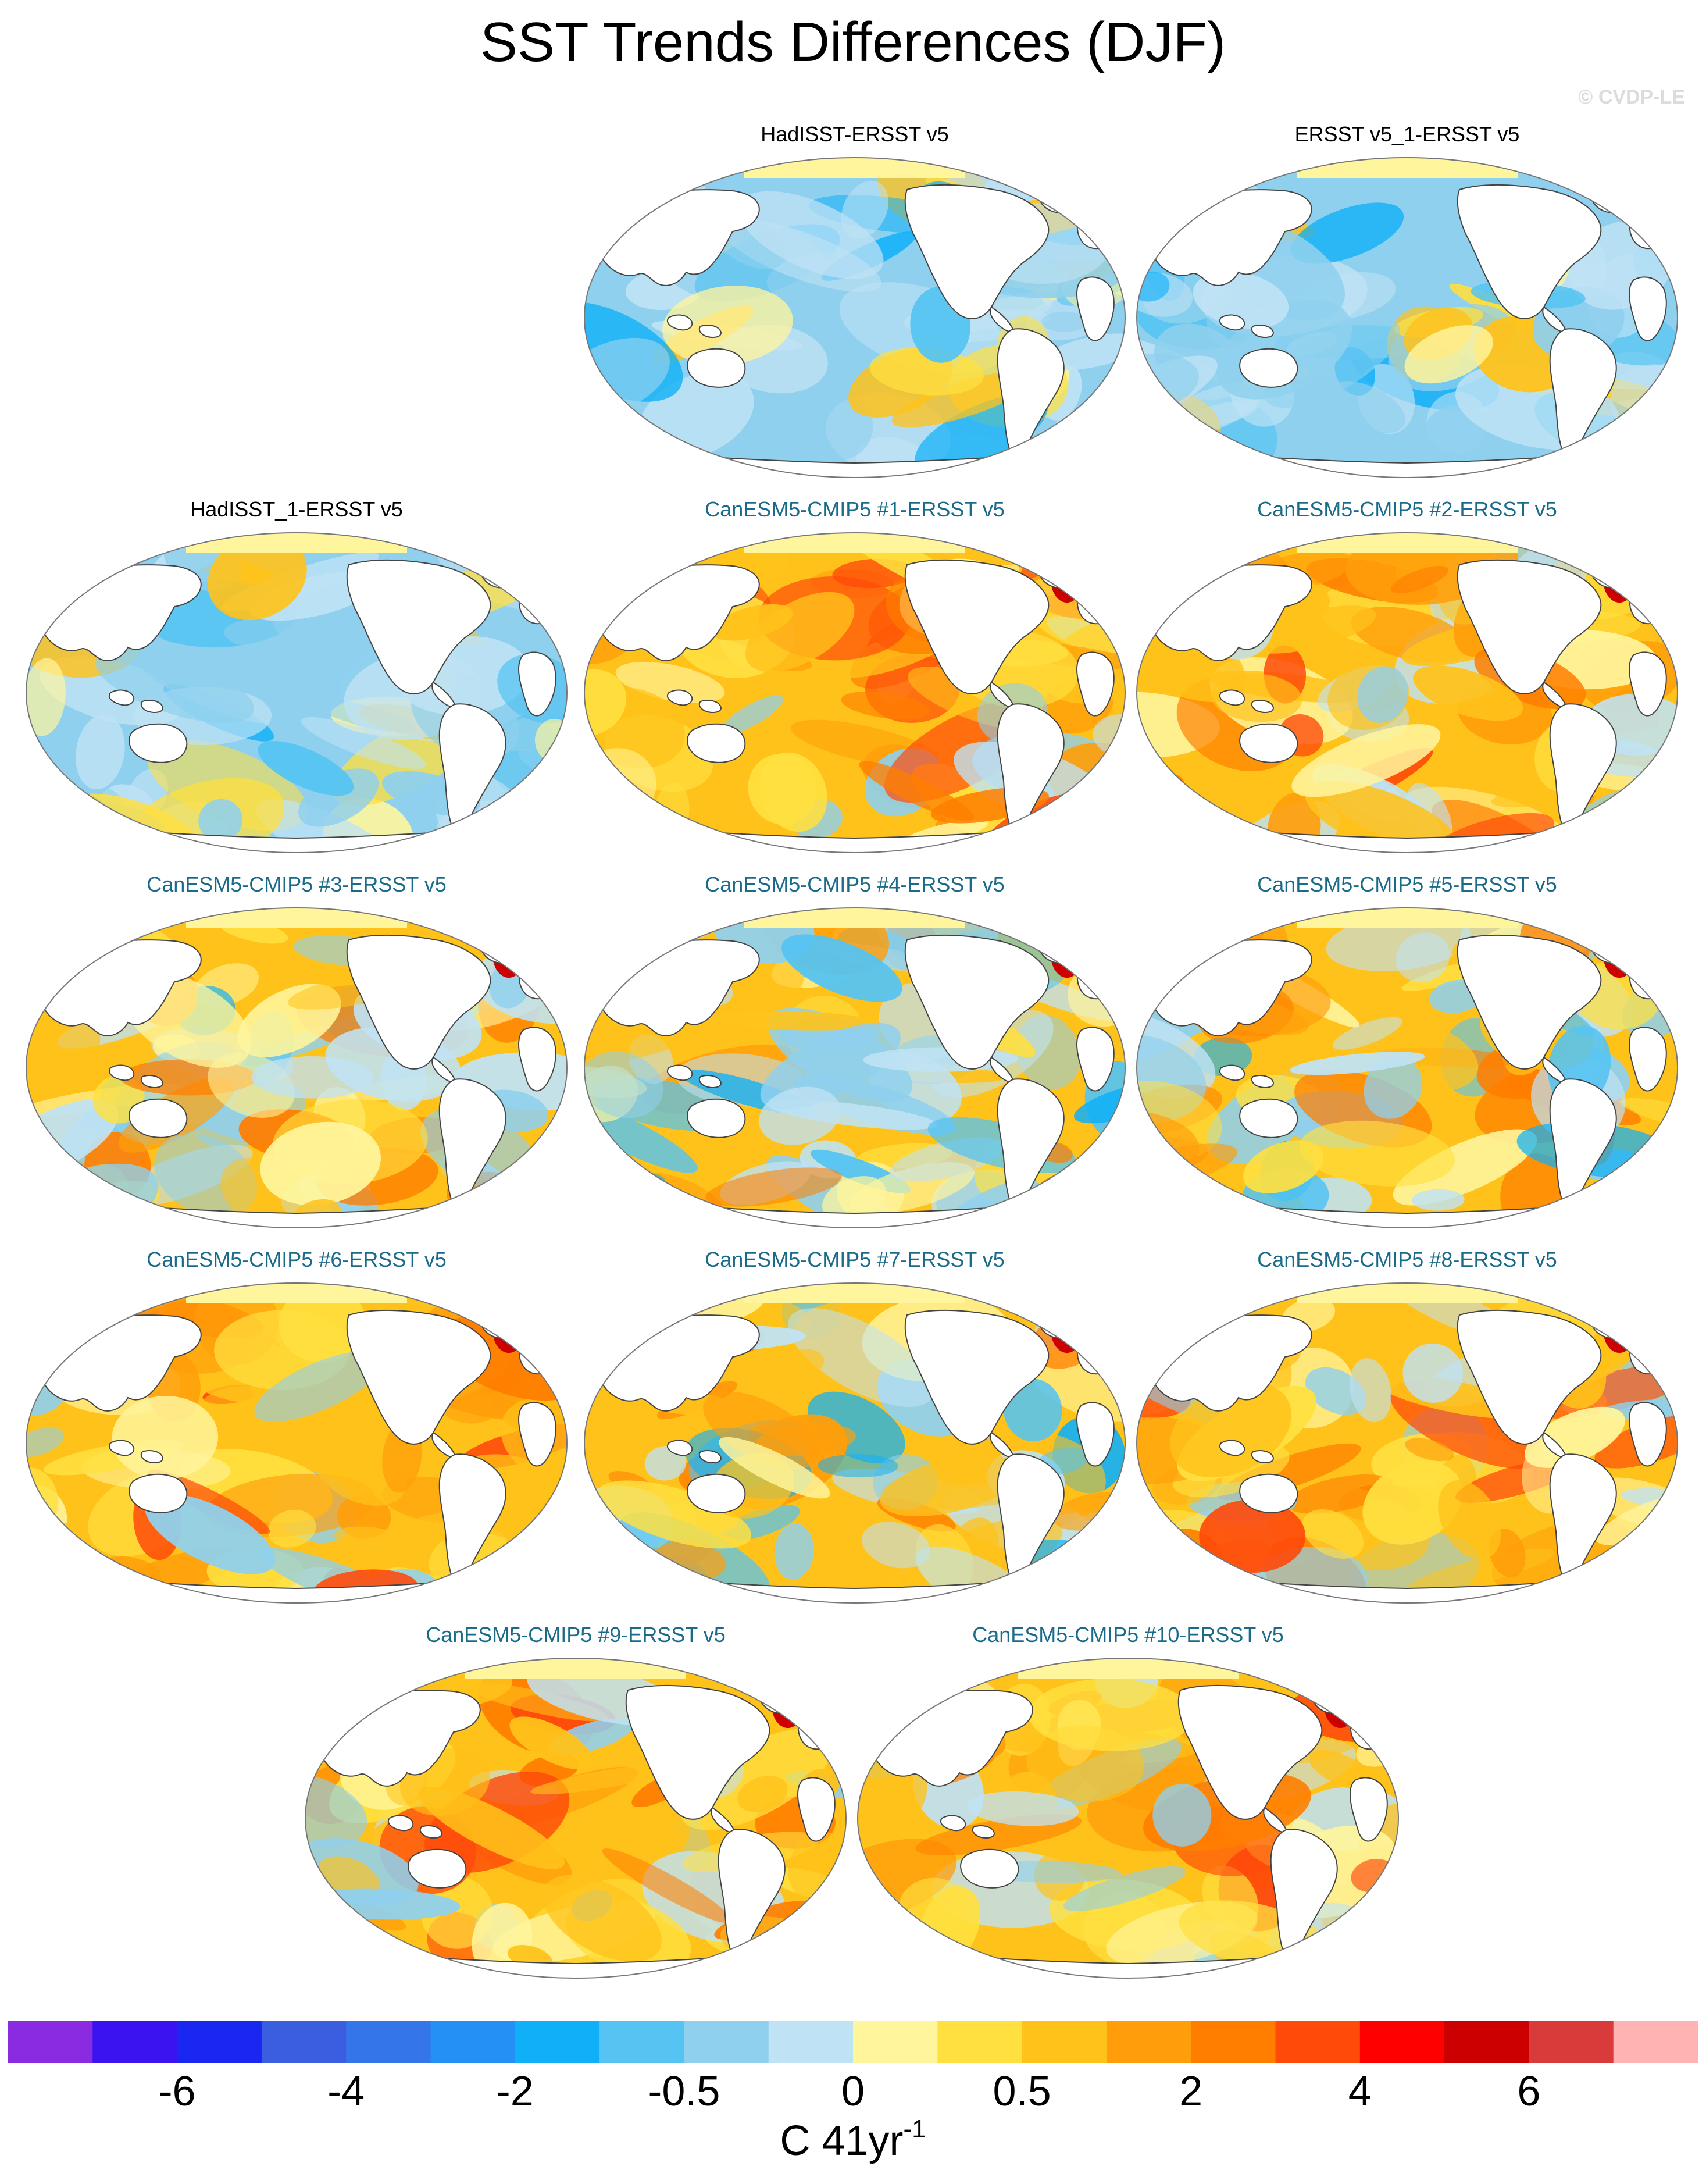  What do you see at coordinates (854, 677) in the screenshot?
I see `map-panel: CanESM5-CMIP5 #1-ERSST v5` at bounding box center [854, 677].